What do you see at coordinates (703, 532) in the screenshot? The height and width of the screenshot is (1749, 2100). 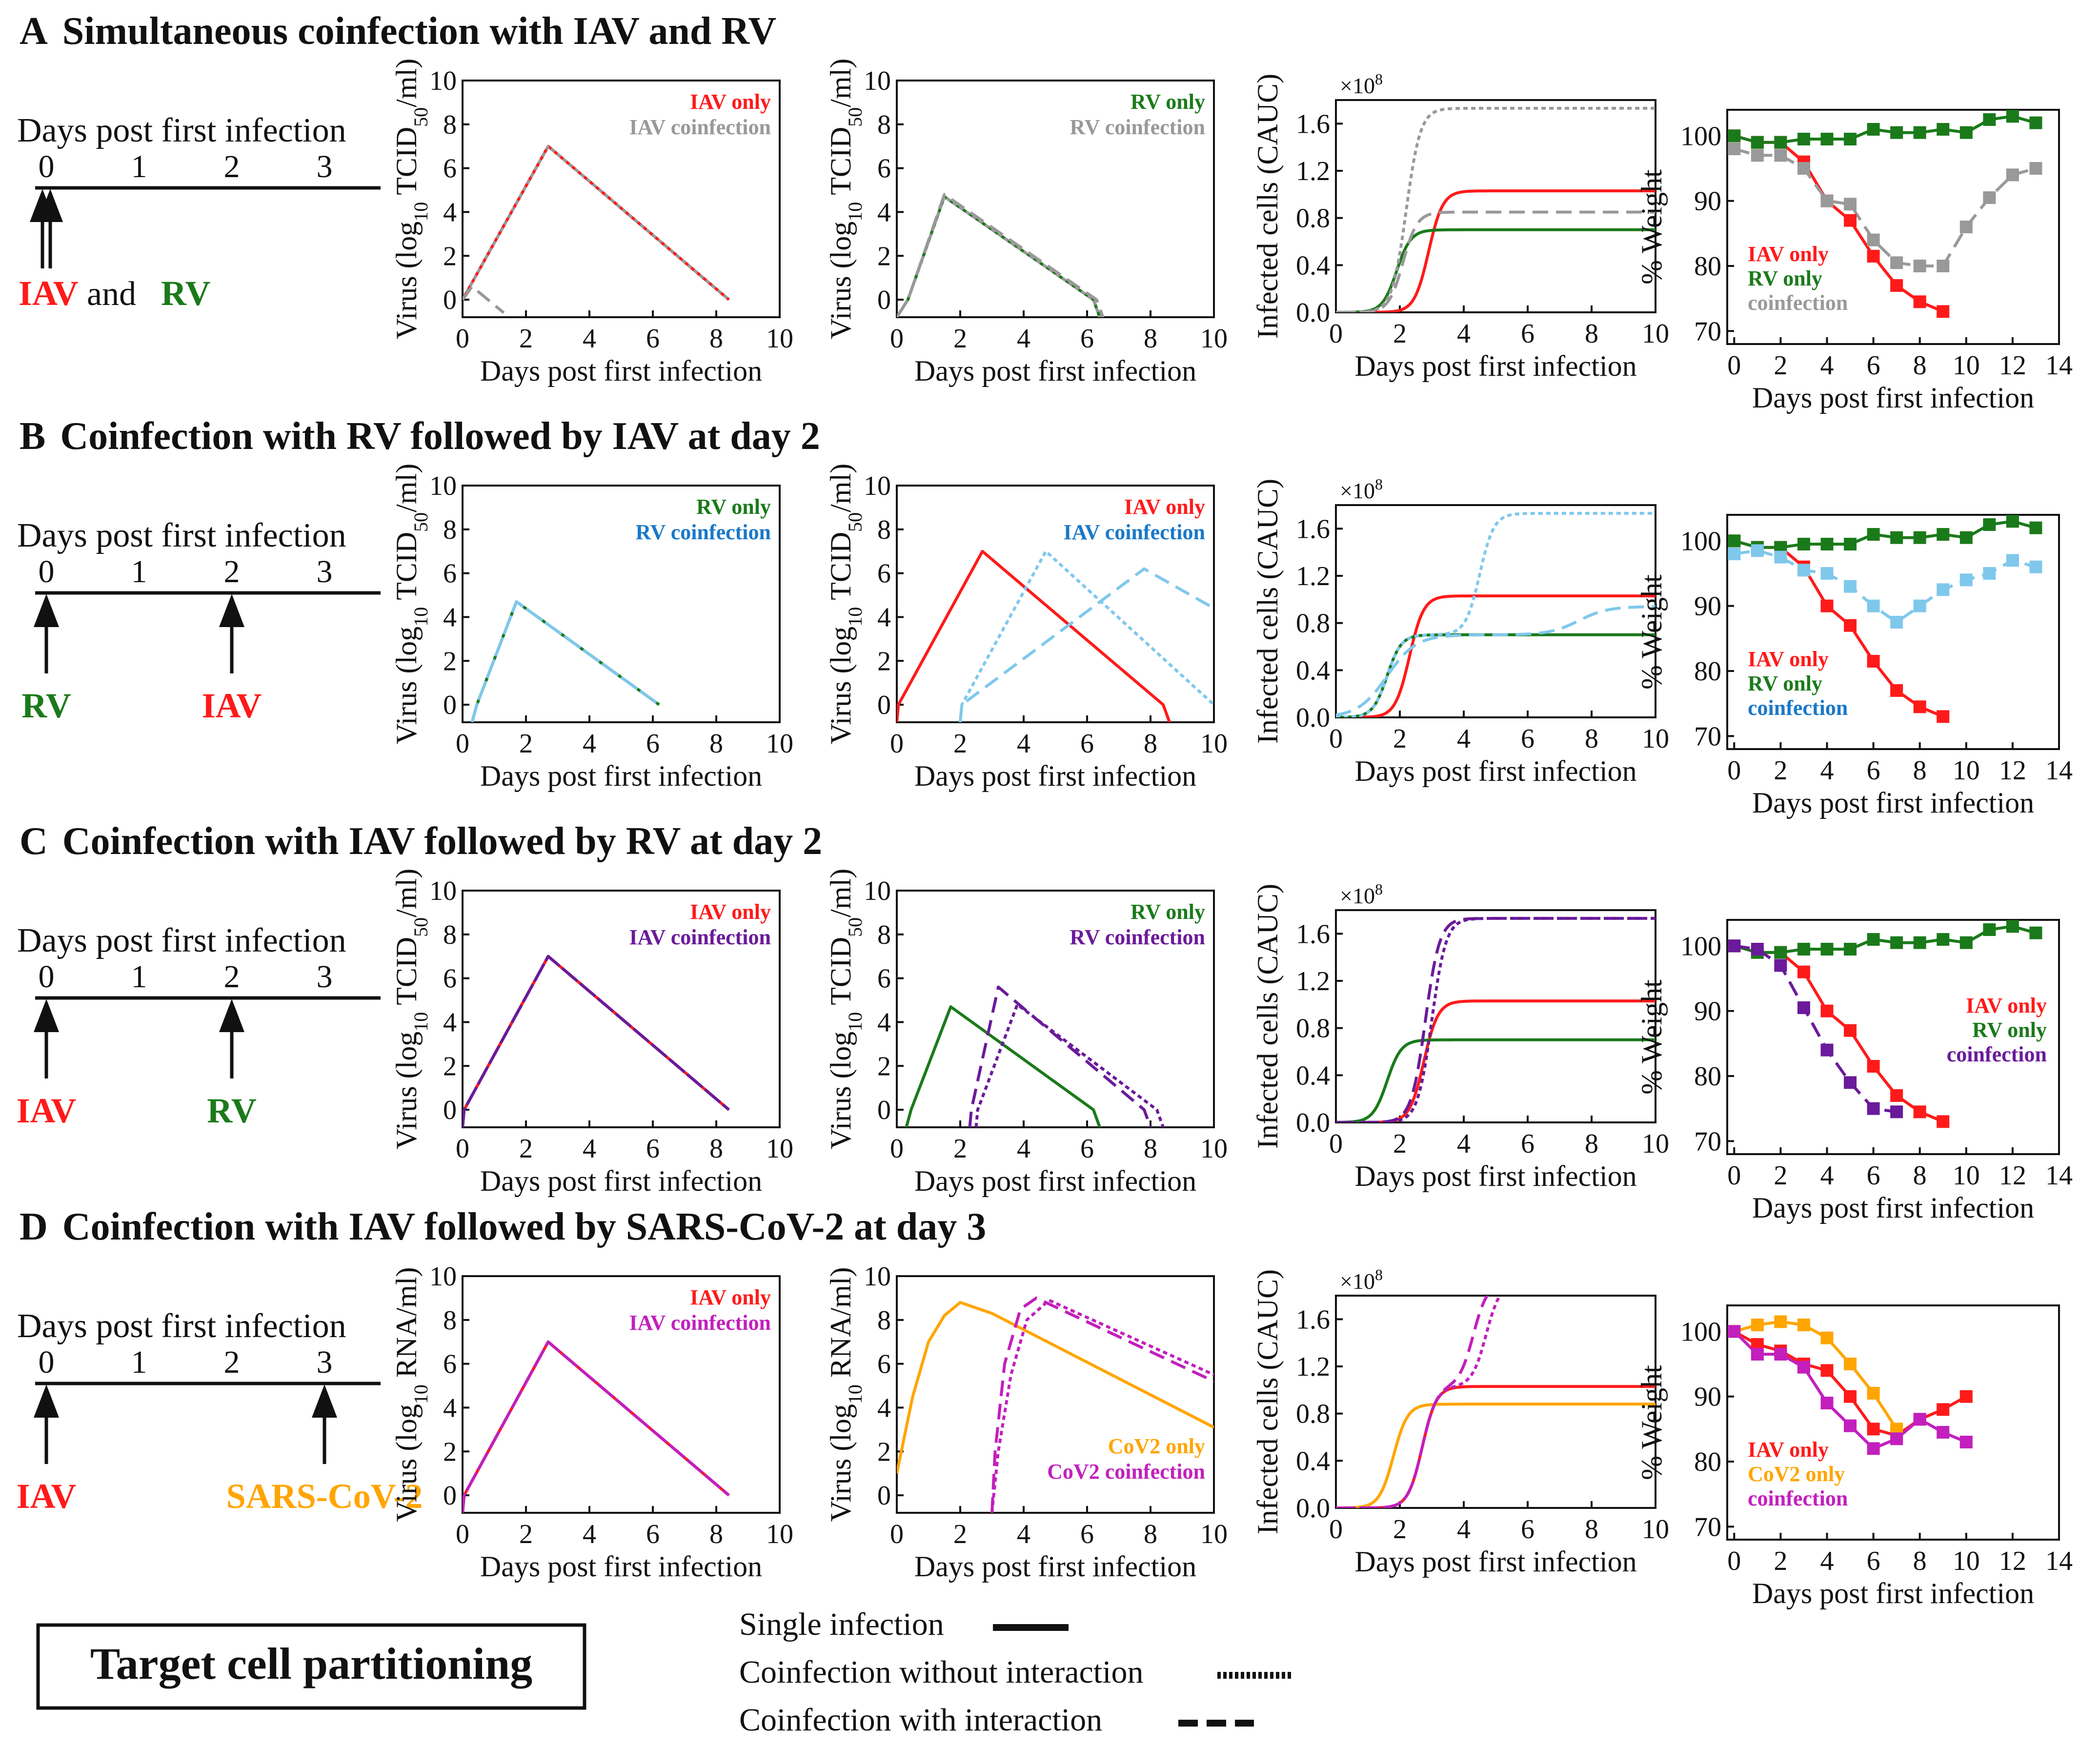 I see `legend-entry: RV coinfection` at bounding box center [703, 532].